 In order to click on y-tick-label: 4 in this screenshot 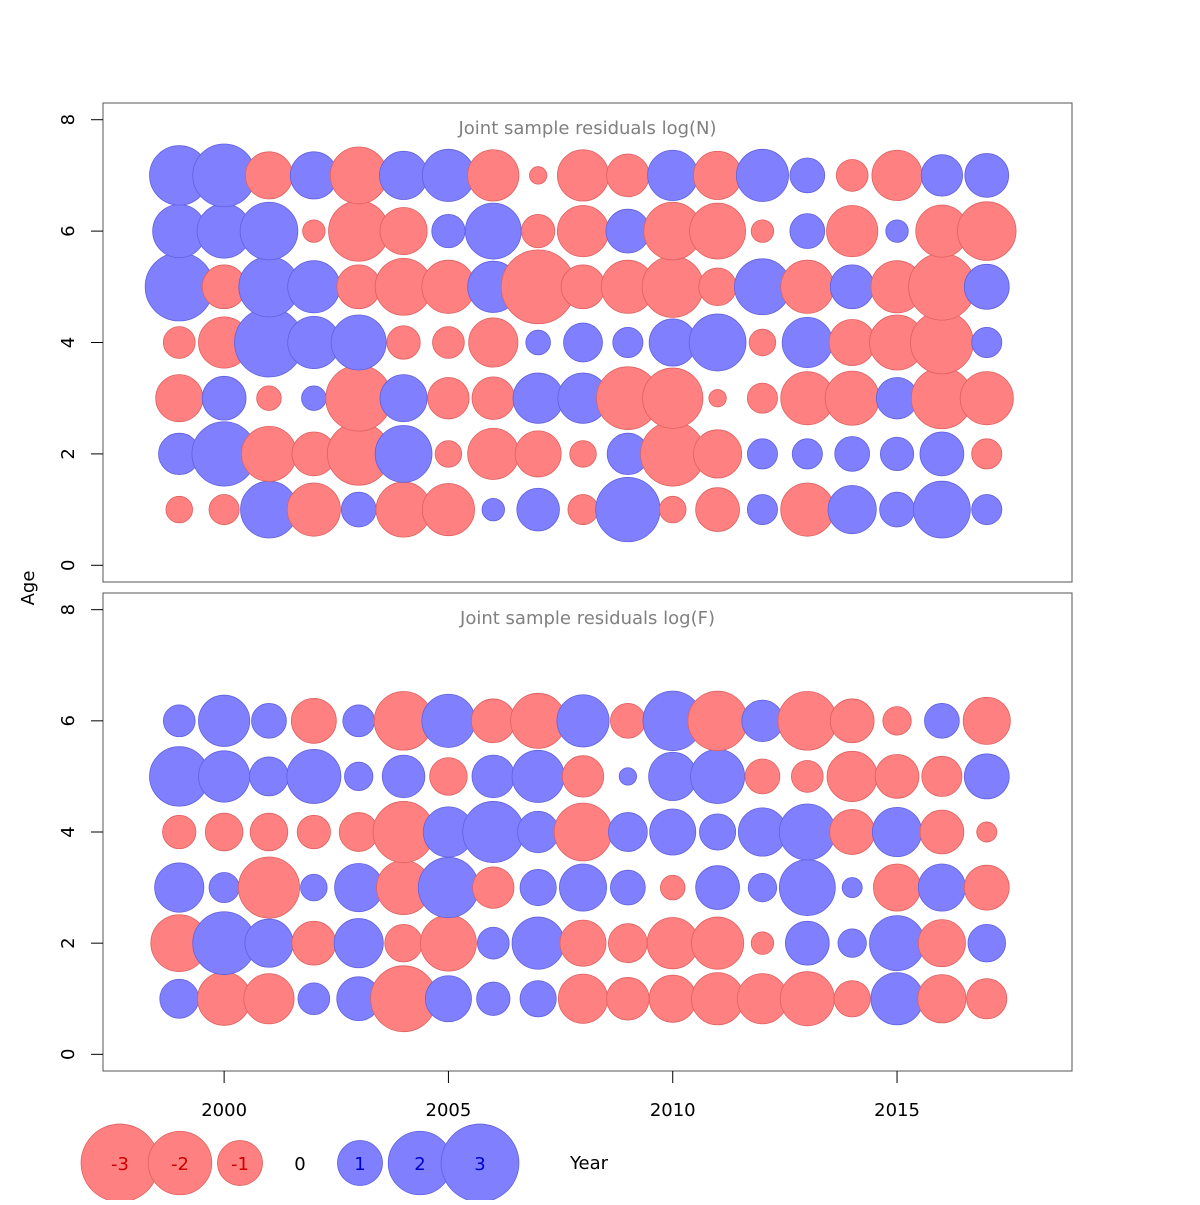, I will do `click(68, 831)`.